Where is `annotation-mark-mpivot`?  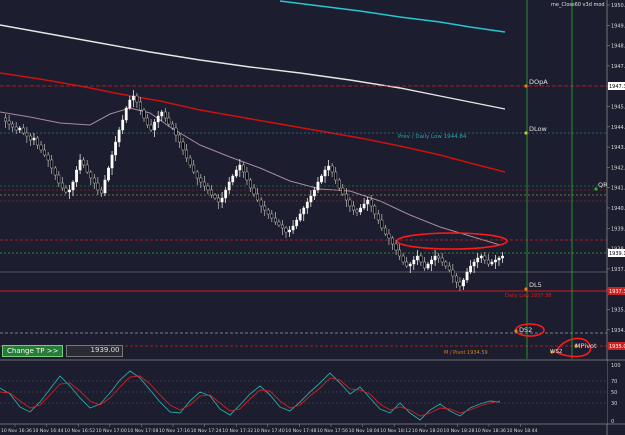
annotation-mark-mpivot is located at coordinates (573, 347).